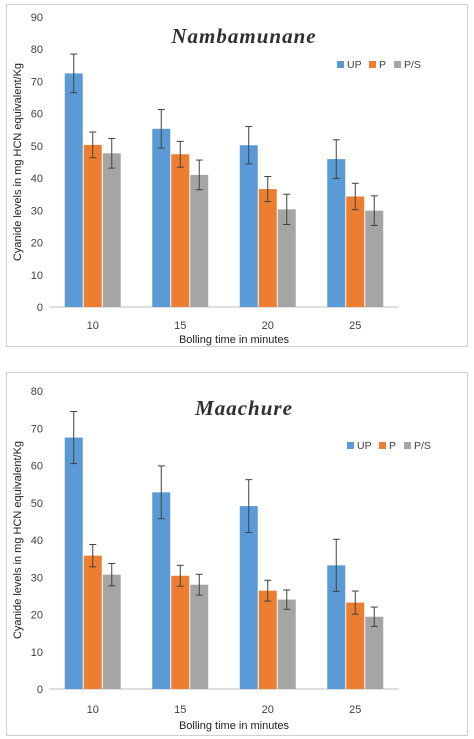 The image size is (474, 739). What do you see at coordinates (243, 408) in the screenshot?
I see `chart-title: Maachure` at bounding box center [243, 408].